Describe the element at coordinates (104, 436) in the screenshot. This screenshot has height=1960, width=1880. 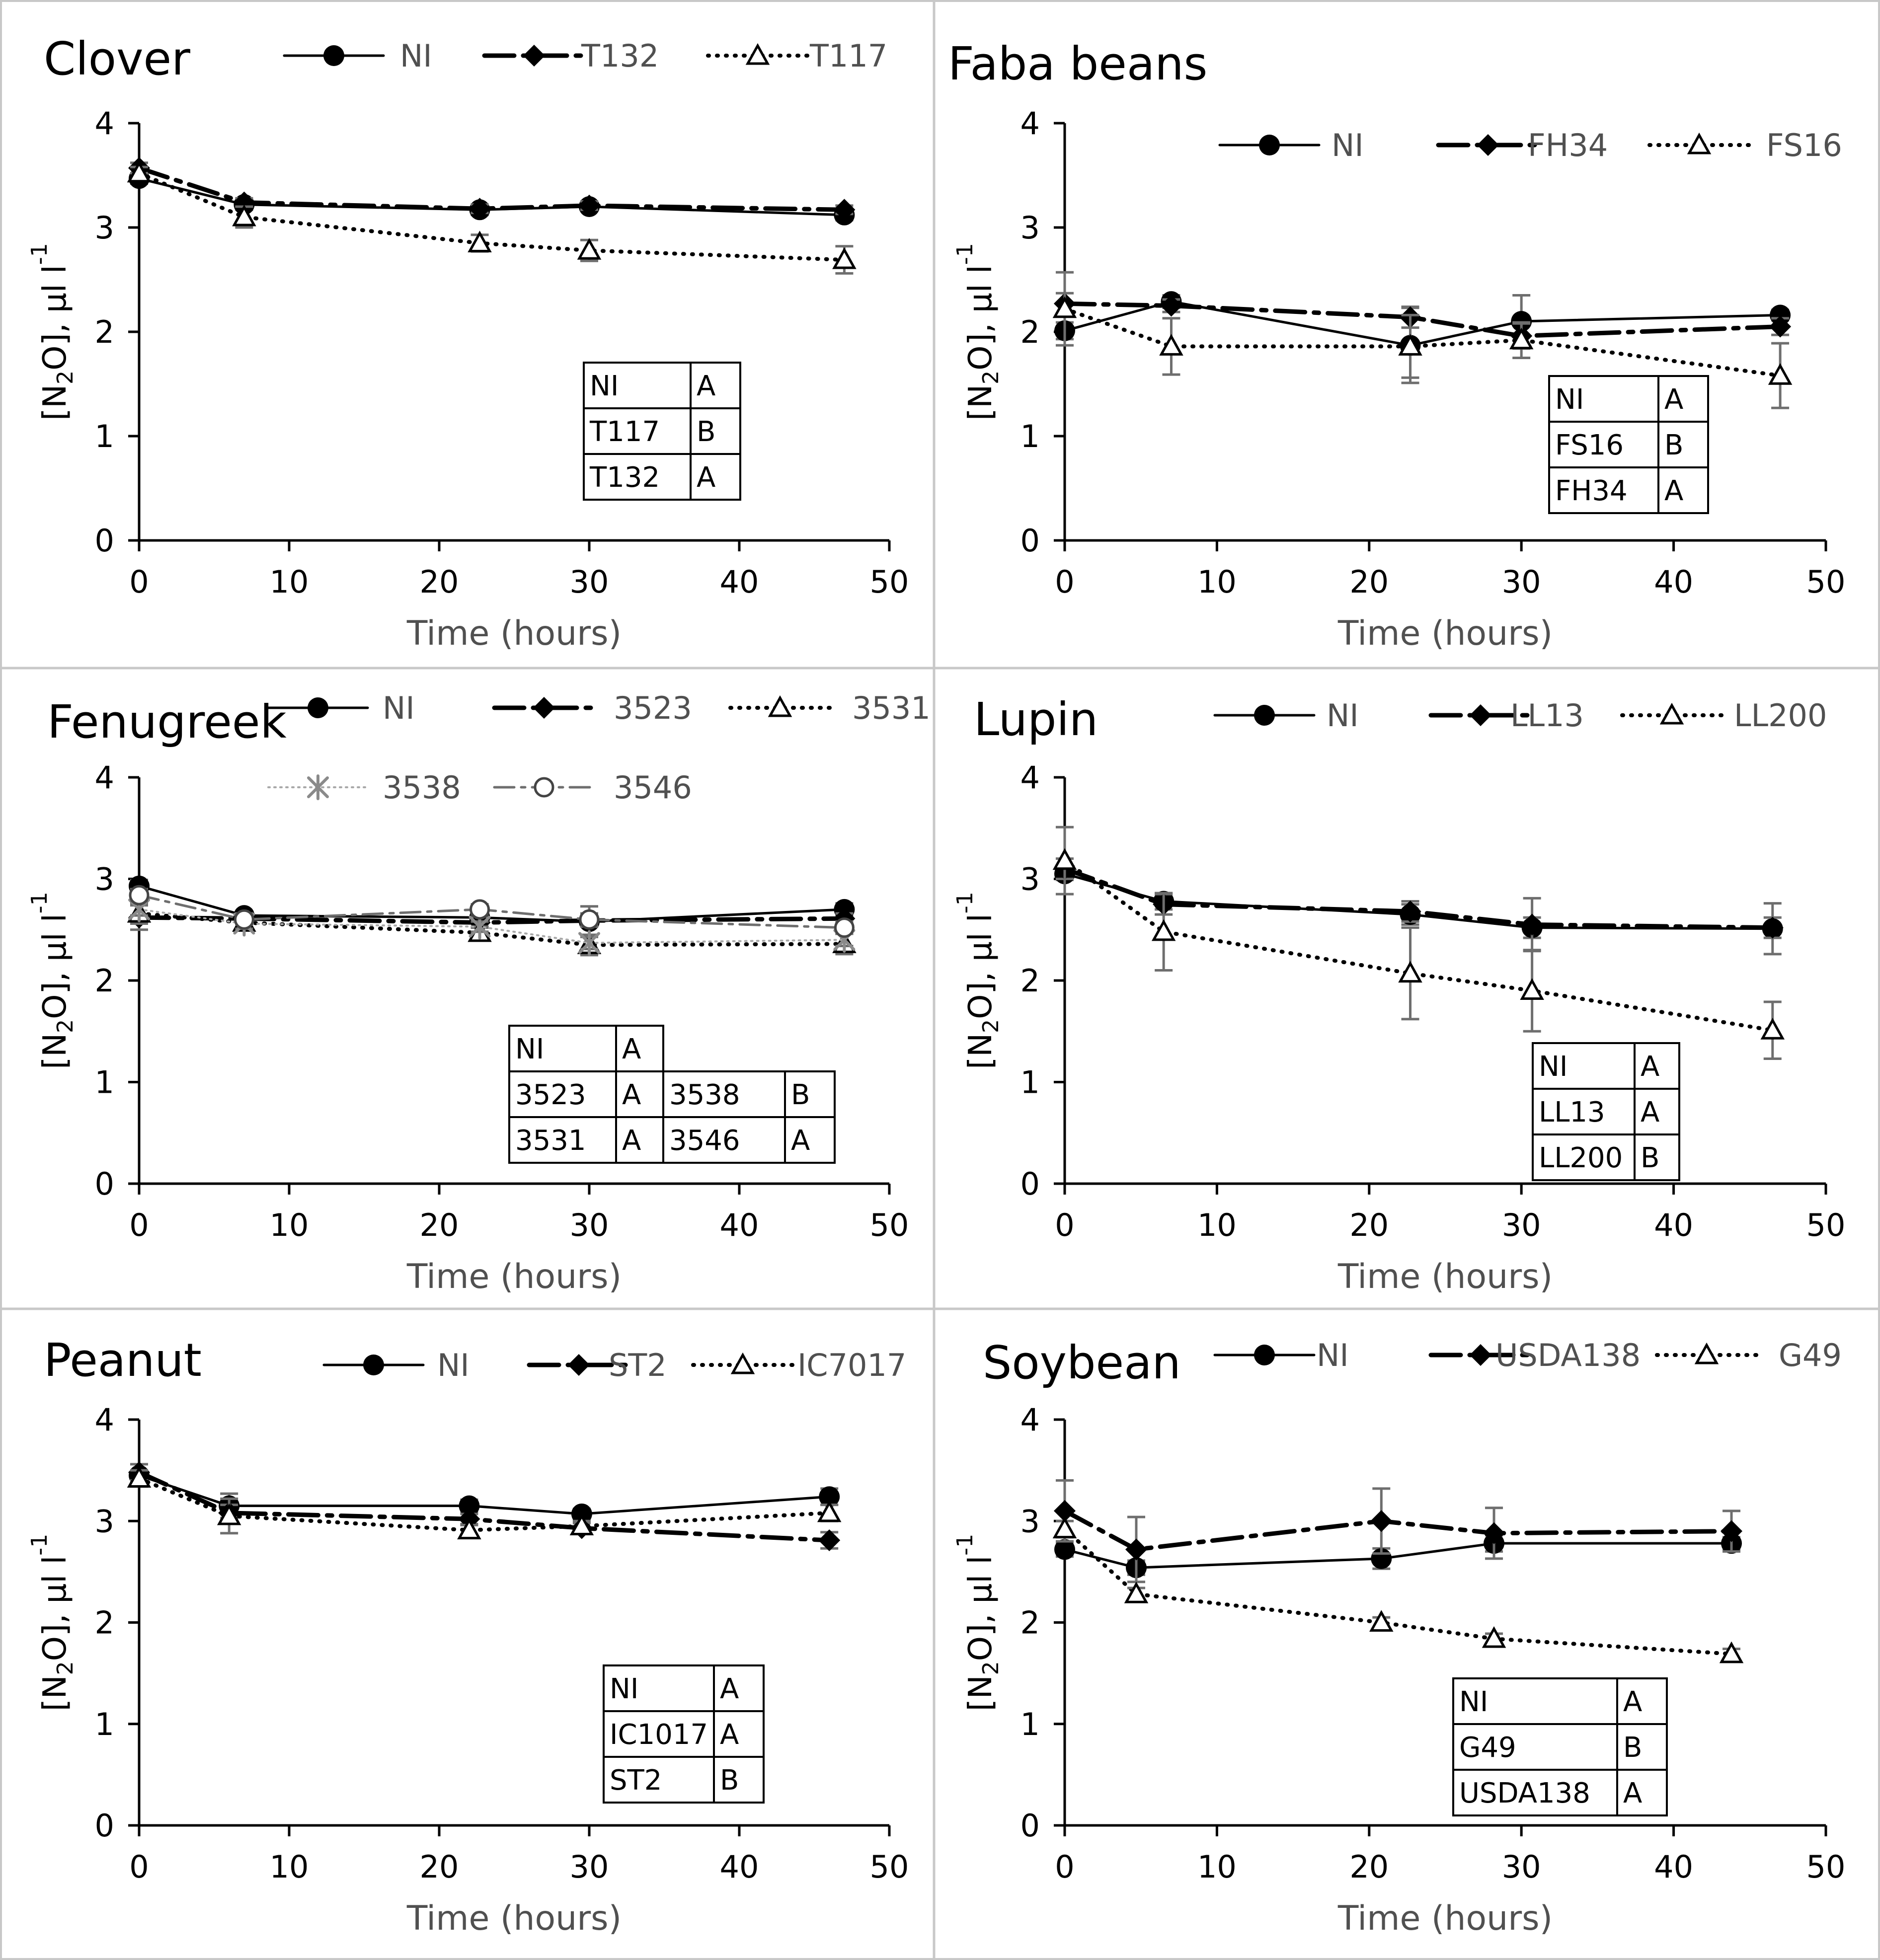
I see `y-tick-label: 1` at that location.